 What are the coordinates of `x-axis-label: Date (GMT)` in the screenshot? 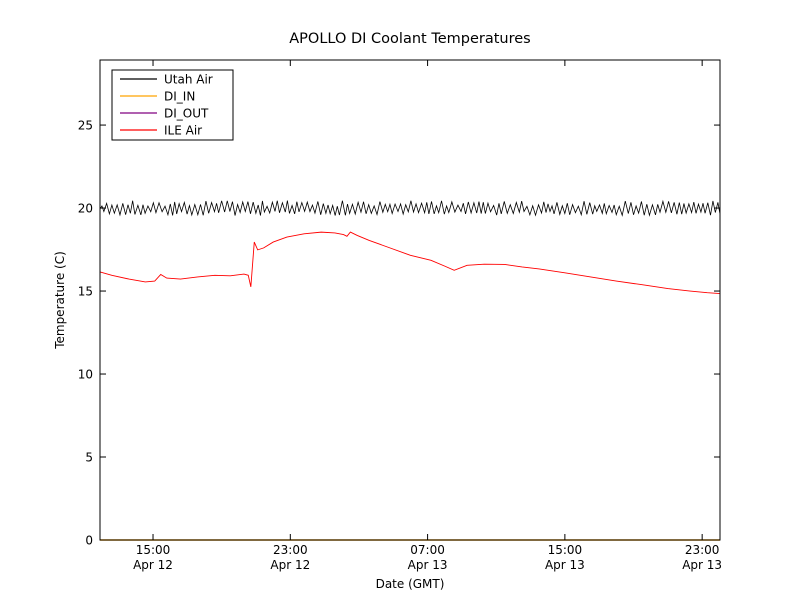 It's located at (410, 584).